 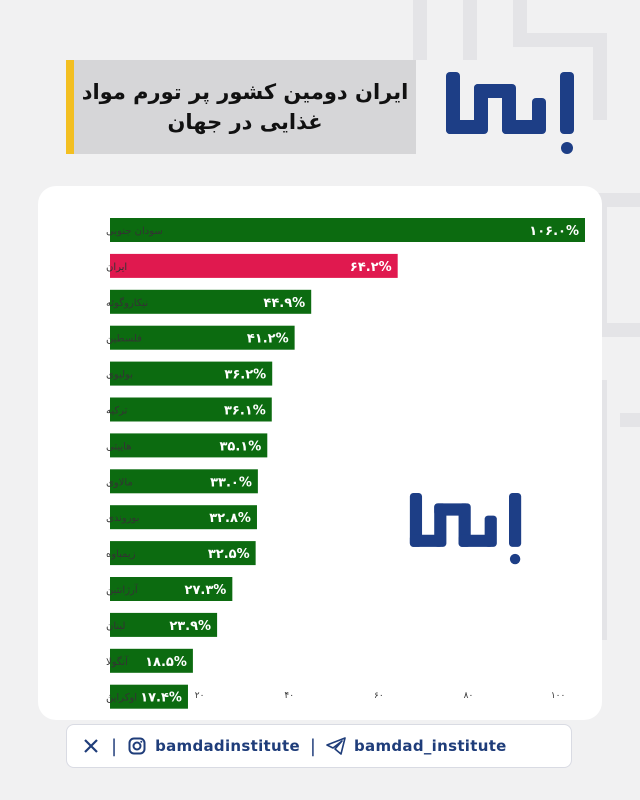 What do you see at coordinates (245, 375) in the screenshot?
I see `value-label: ۳۶.۲%` at bounding box center [245, 375].